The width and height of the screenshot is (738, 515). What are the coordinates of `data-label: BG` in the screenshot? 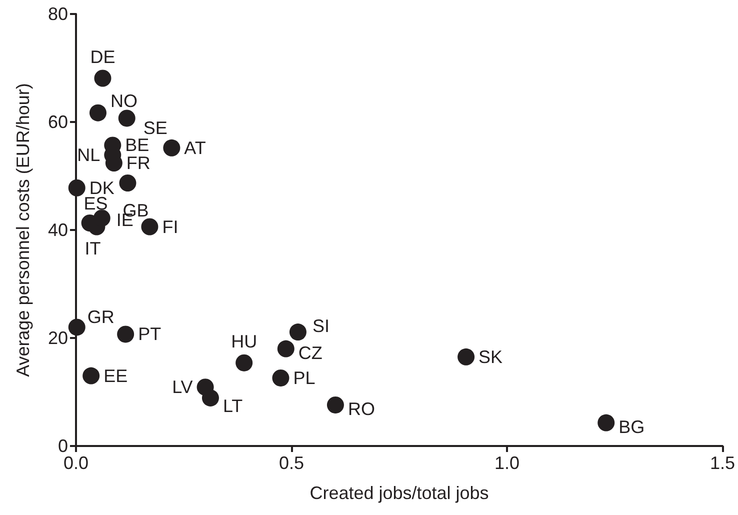 It's located at (631, 426).